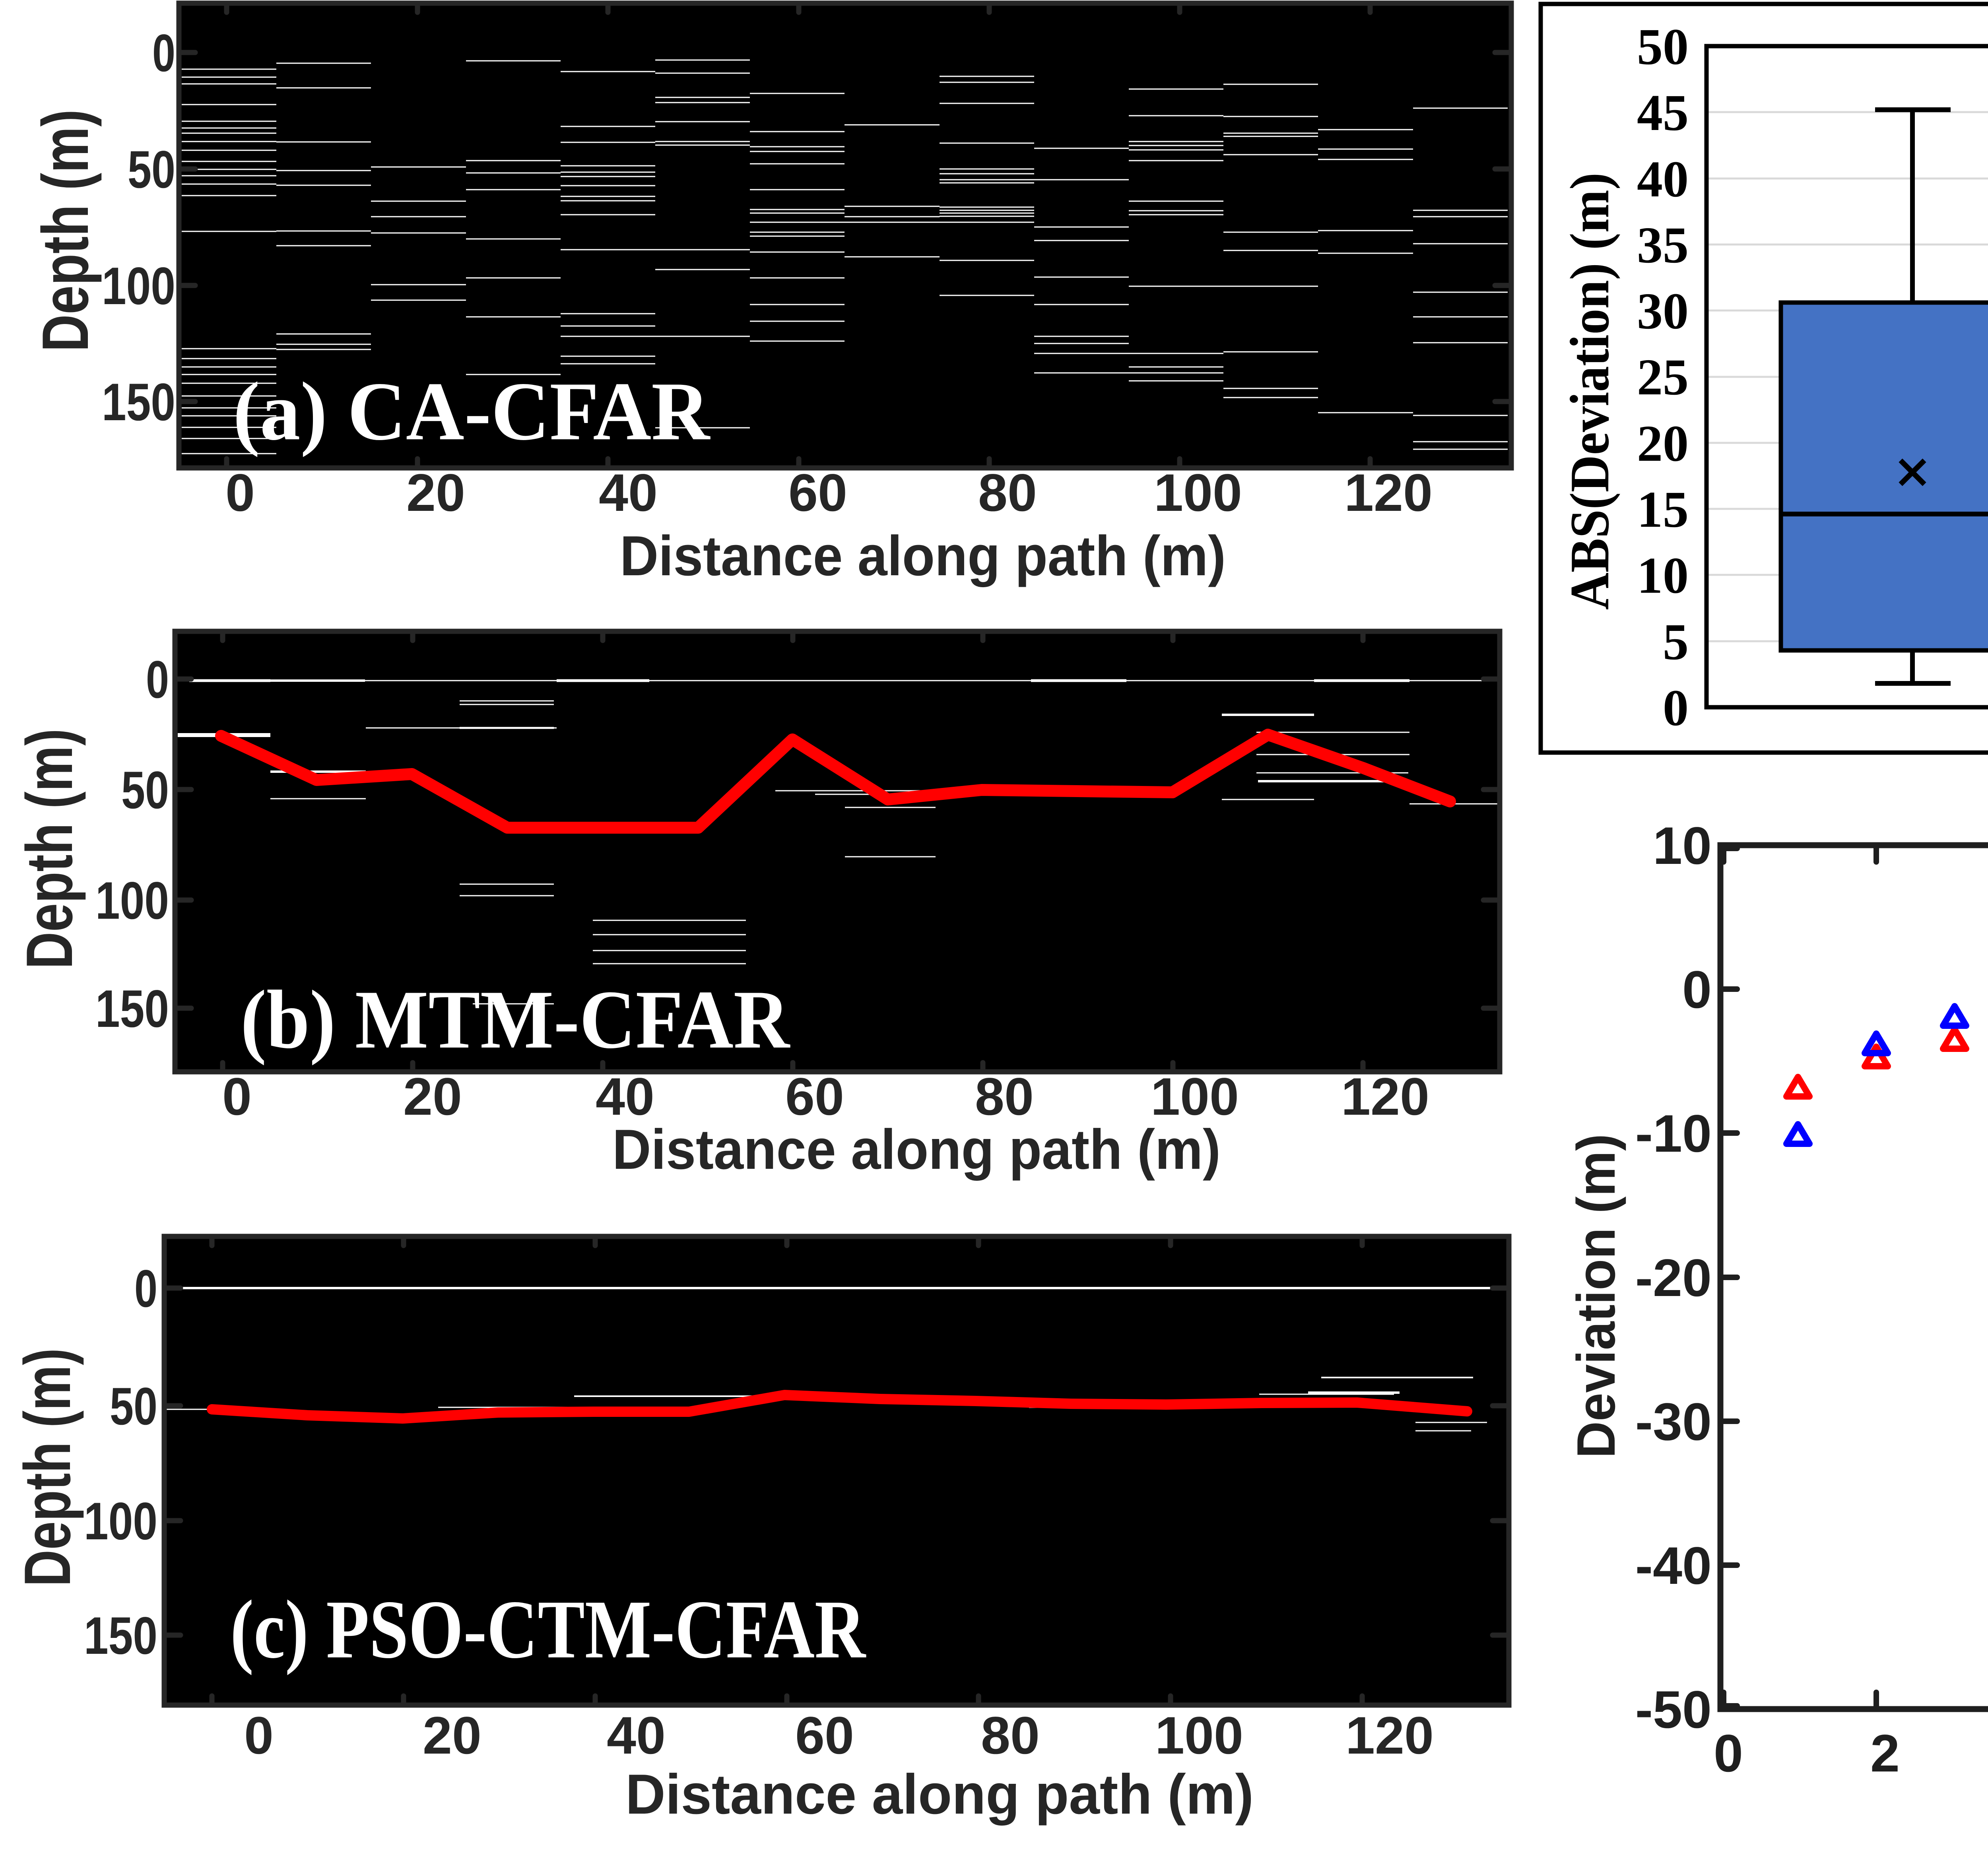 Image resolution: width=1988 pixels, height=1851 pixels. I want to click on svg-text: 25, so click(1663, 377).